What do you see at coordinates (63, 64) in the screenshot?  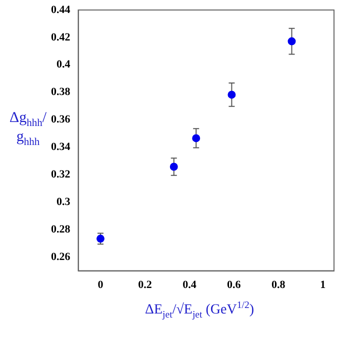 I see `y-tick-label: 0.4` at bounding box center [63, 64].